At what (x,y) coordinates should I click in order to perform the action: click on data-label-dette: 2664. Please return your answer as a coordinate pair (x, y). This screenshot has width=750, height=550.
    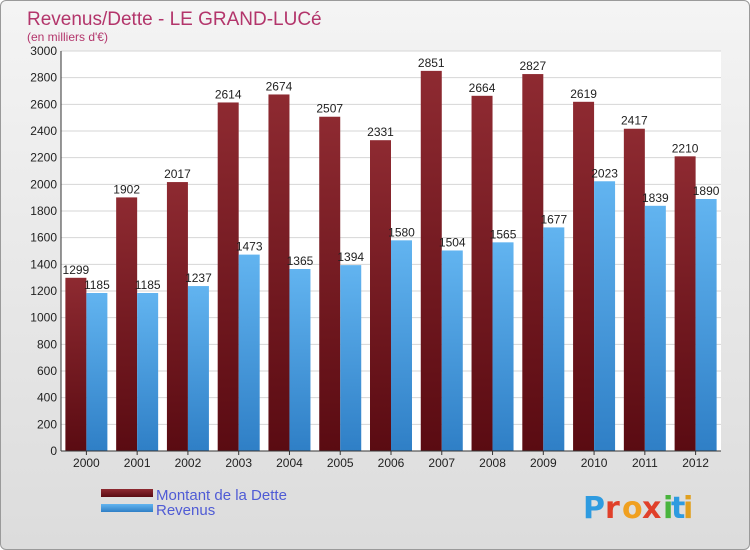
    Looking at the image, I should click on (482, 88).